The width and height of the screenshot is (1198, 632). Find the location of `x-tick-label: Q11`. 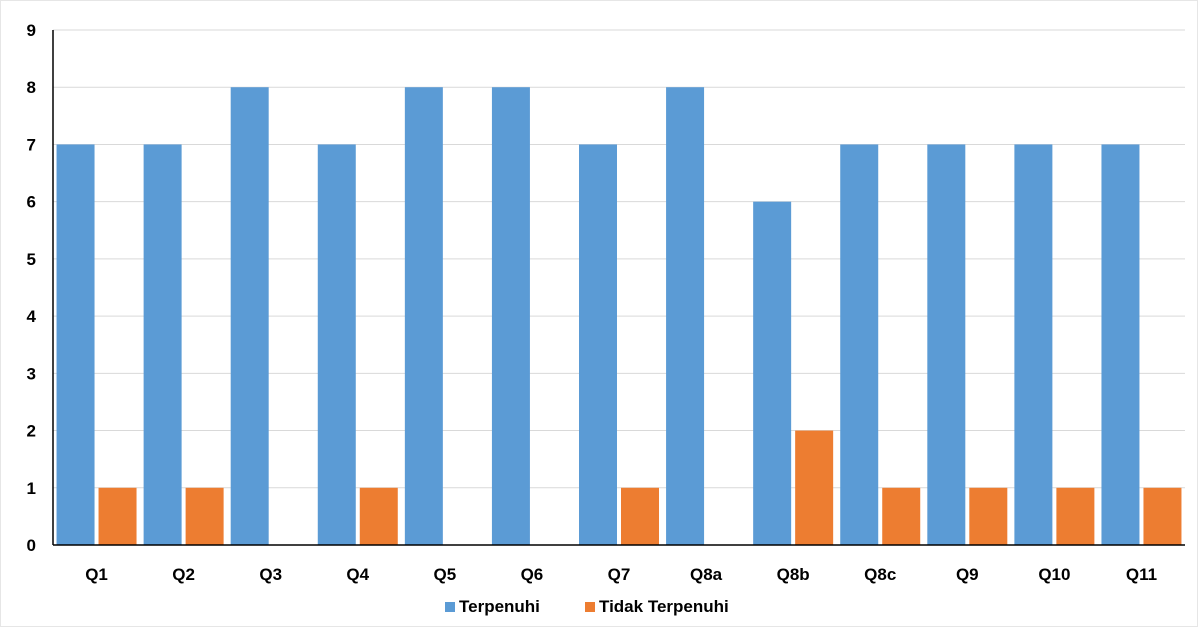

x-tick-label: Q11 is located at coordinates (1141, 574).